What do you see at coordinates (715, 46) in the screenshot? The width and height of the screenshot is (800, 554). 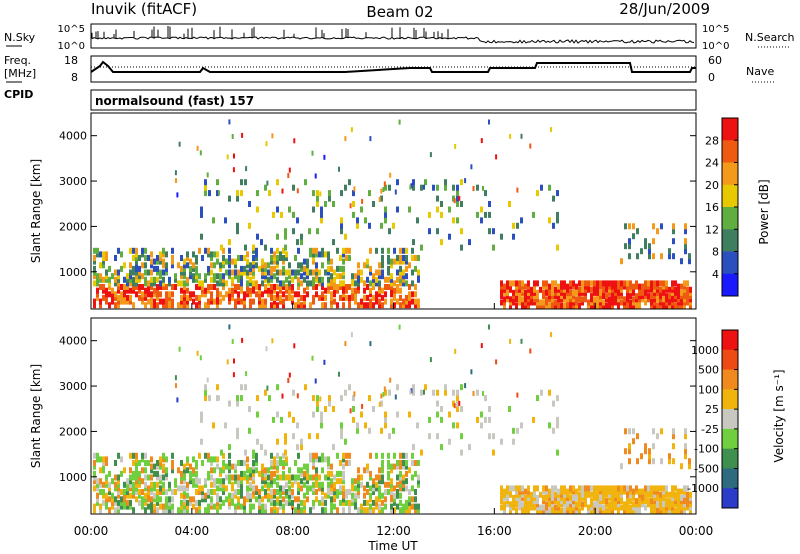 I see `nsearch-tick-bottom: 10^0` at bounding box center [715, 46].